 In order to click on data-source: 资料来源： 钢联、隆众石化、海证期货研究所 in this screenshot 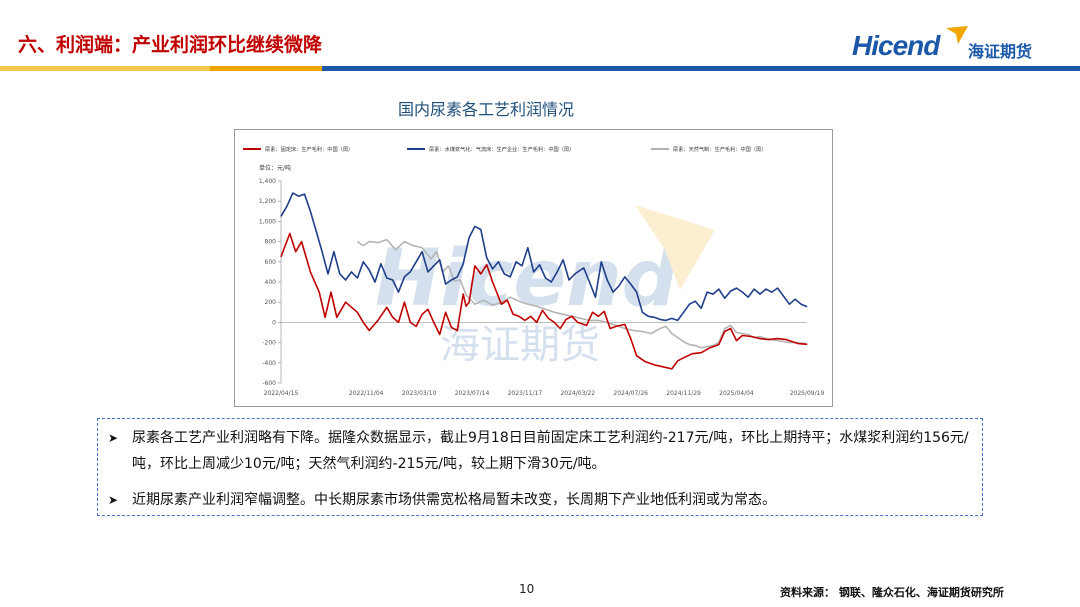, I will do `click(892, 592)`.